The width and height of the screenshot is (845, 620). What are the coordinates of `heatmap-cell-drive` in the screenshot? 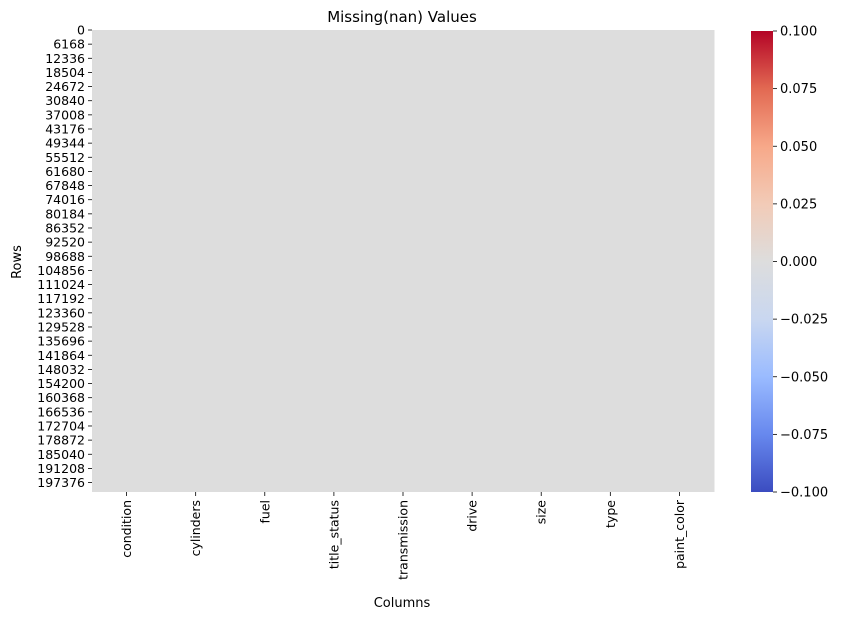 It's located at (472, 261).